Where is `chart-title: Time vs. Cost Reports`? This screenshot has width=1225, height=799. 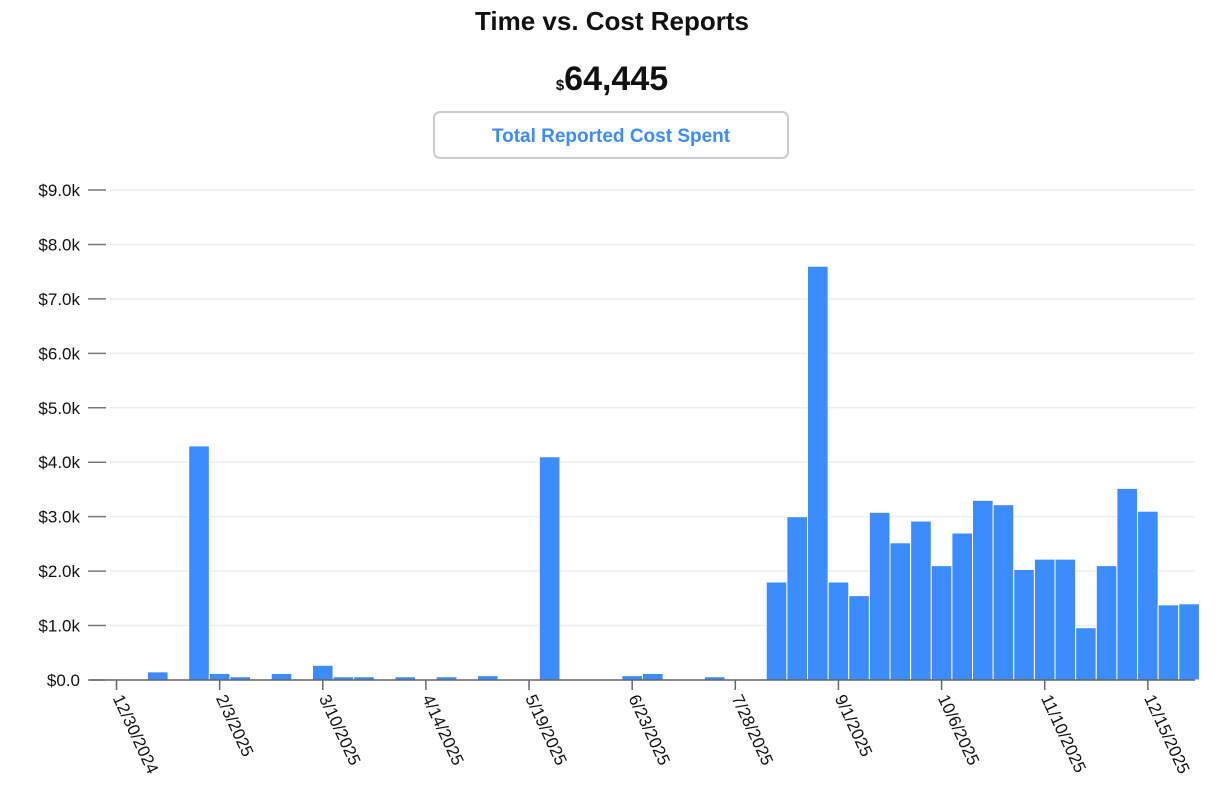
chart-title: Time vs. Cost Reports is located at coordinates (612, 21).